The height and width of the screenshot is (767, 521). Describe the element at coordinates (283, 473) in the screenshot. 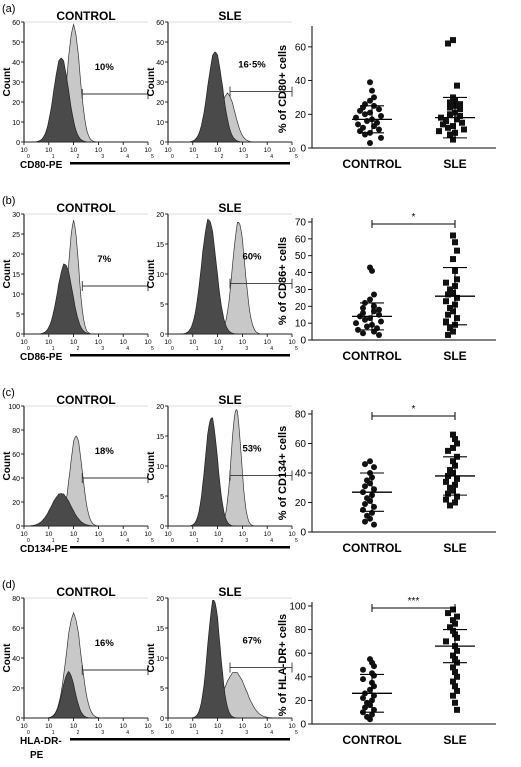

I see `y-axis-label: % of CD134+ cells` at that location.